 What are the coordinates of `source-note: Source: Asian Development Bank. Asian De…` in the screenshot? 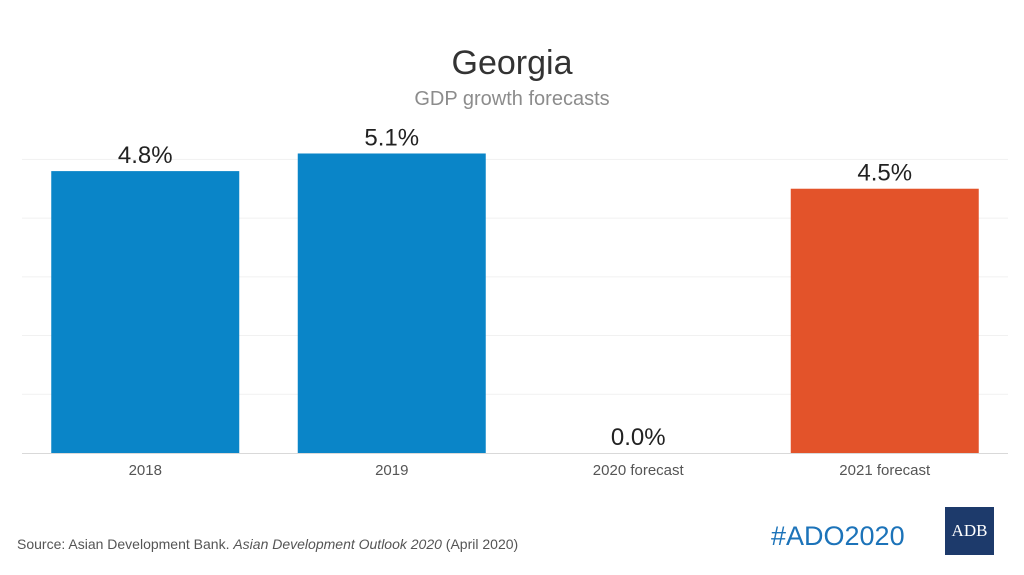 It's located at (267, 544).